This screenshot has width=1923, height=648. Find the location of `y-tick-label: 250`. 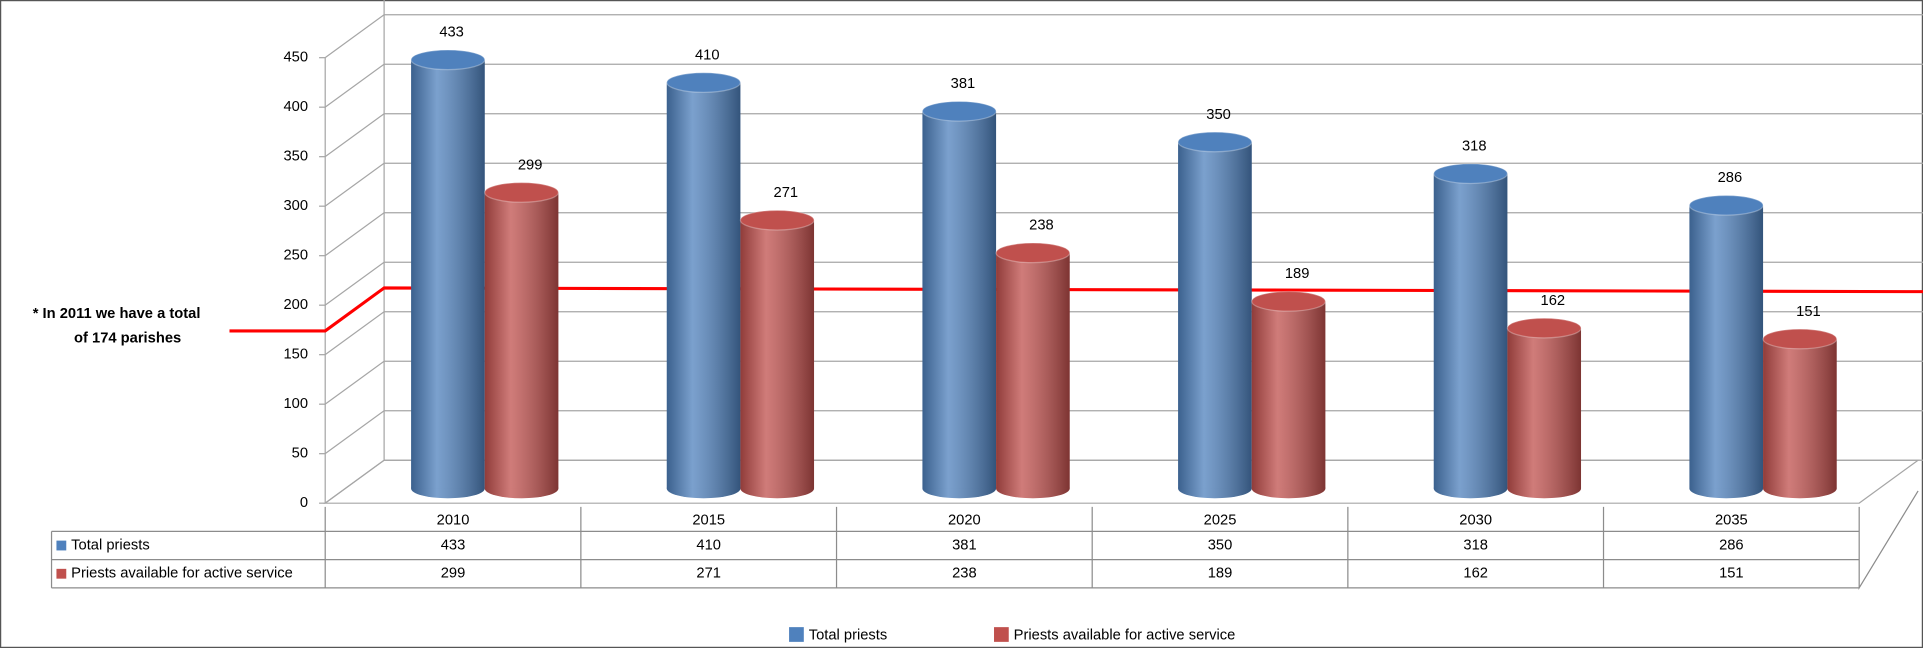

y-tick-label: 250 is located at coordinates (295, 256).